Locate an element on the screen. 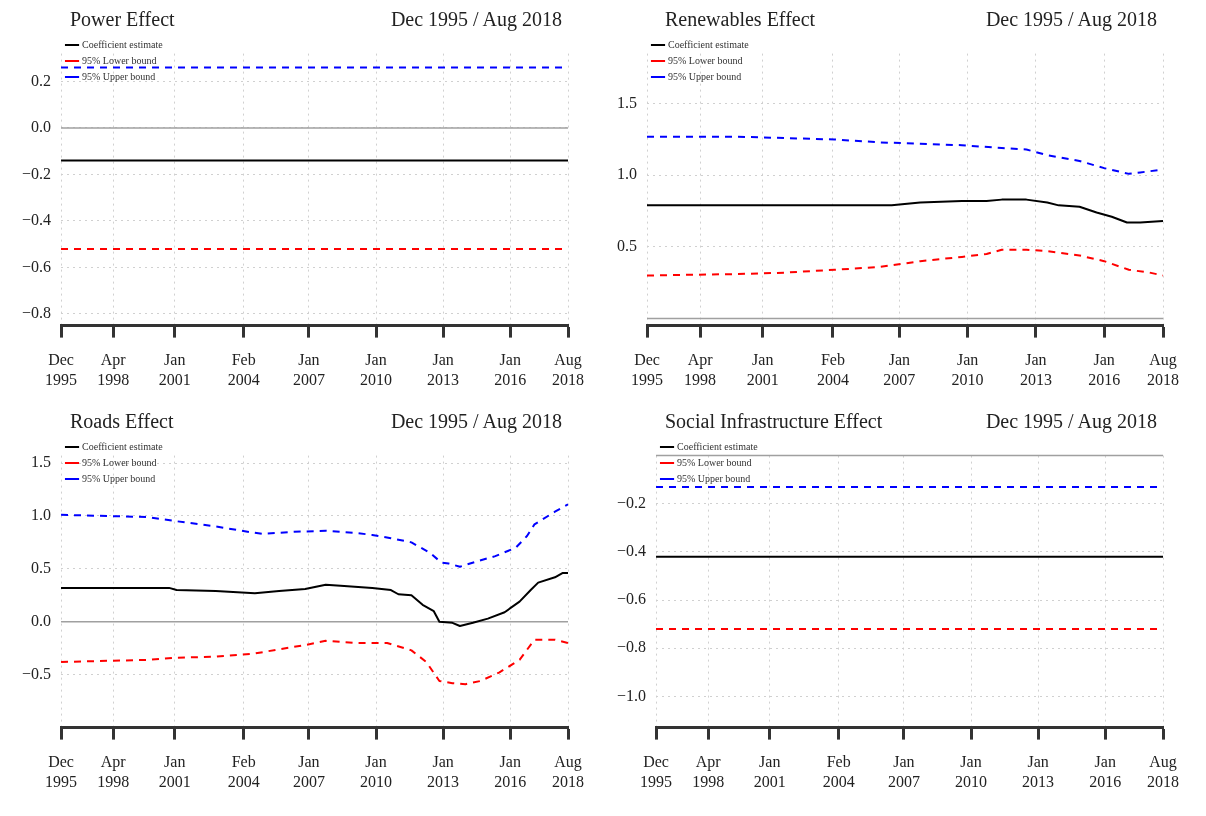 The width and height of the screenshot is (1206, 816). chart-title: Power Effect is located at coordinates (122, 20).